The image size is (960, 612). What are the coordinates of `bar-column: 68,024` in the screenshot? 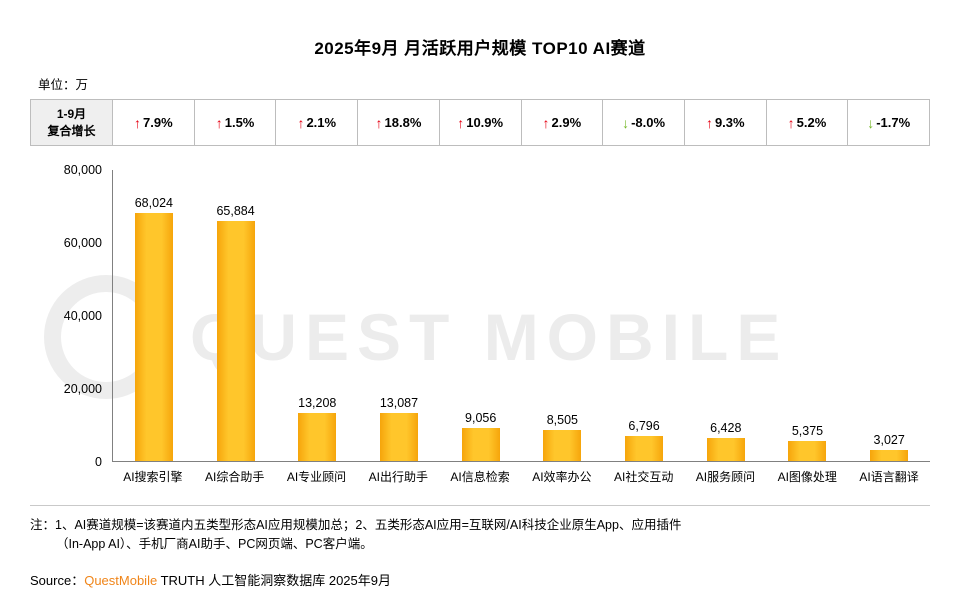 It's located at (154, 315).